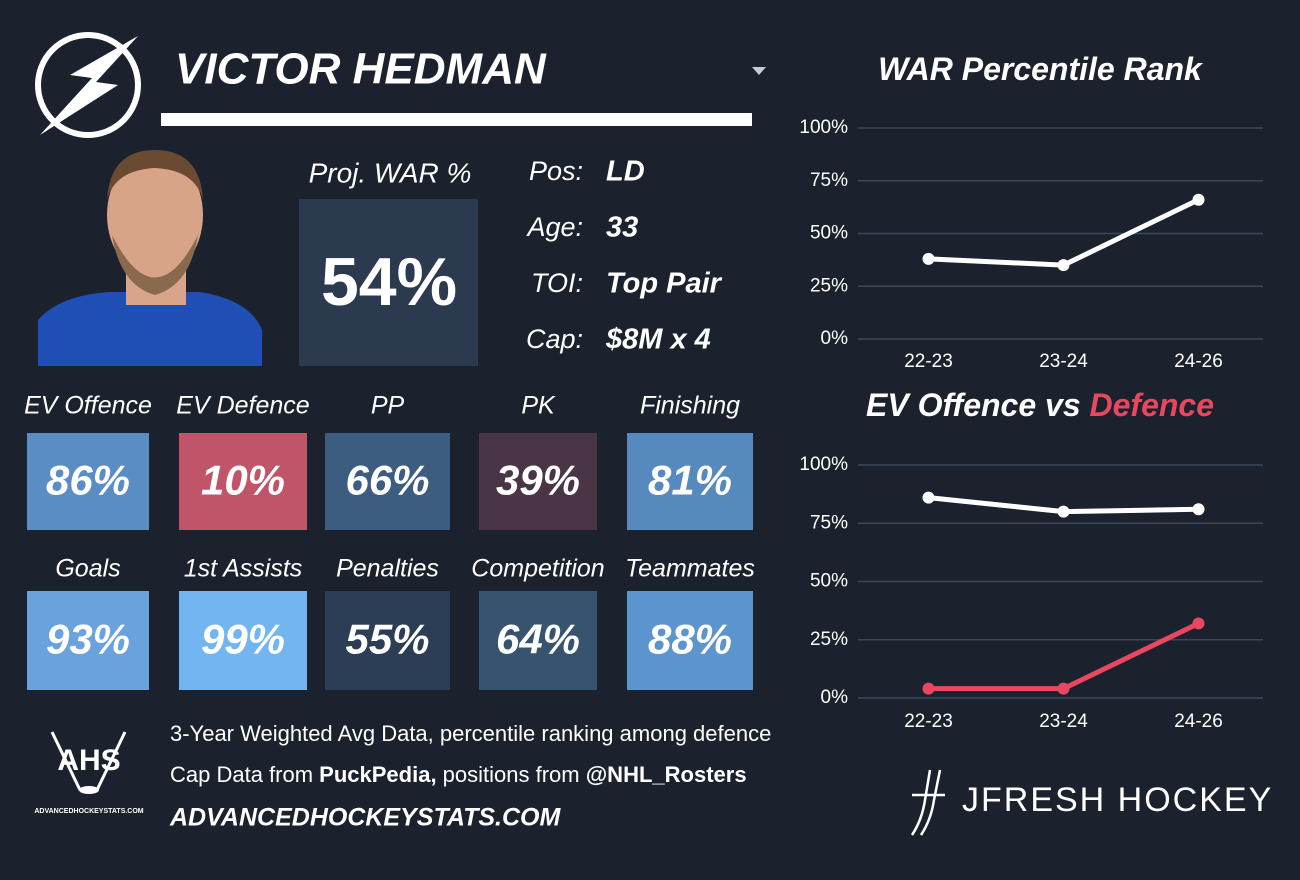 This screenshot has height=880, width=1300. I want to click on info-label: Cap:, so click(554, 339).